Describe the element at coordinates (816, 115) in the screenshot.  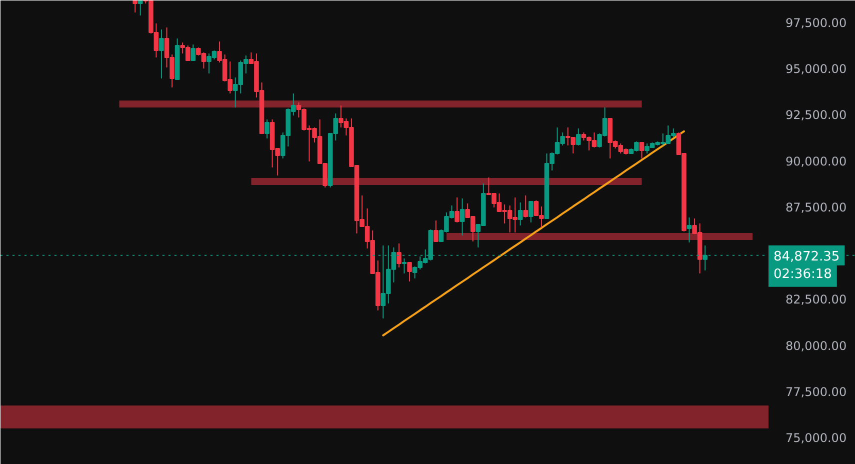
I see `y-tick-label: 92,500.00` at that location.